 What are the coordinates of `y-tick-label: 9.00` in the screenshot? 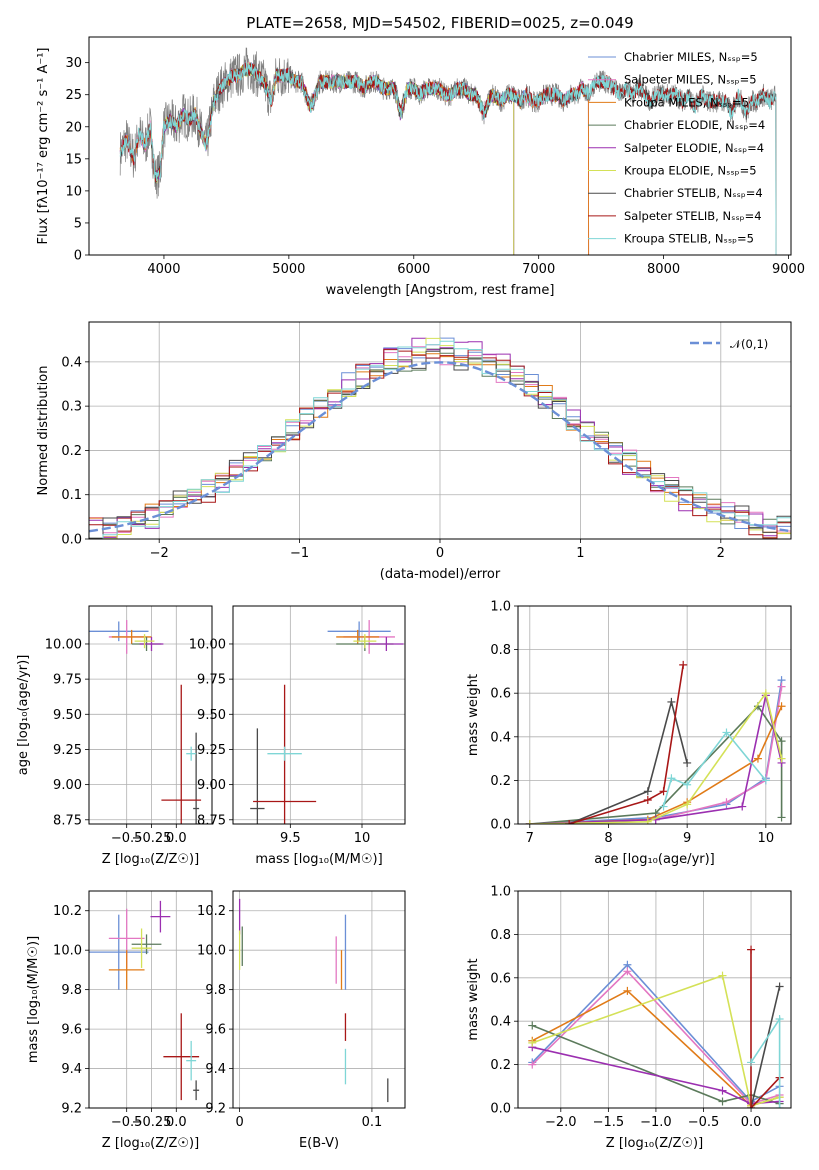 It's located at (211, 785).